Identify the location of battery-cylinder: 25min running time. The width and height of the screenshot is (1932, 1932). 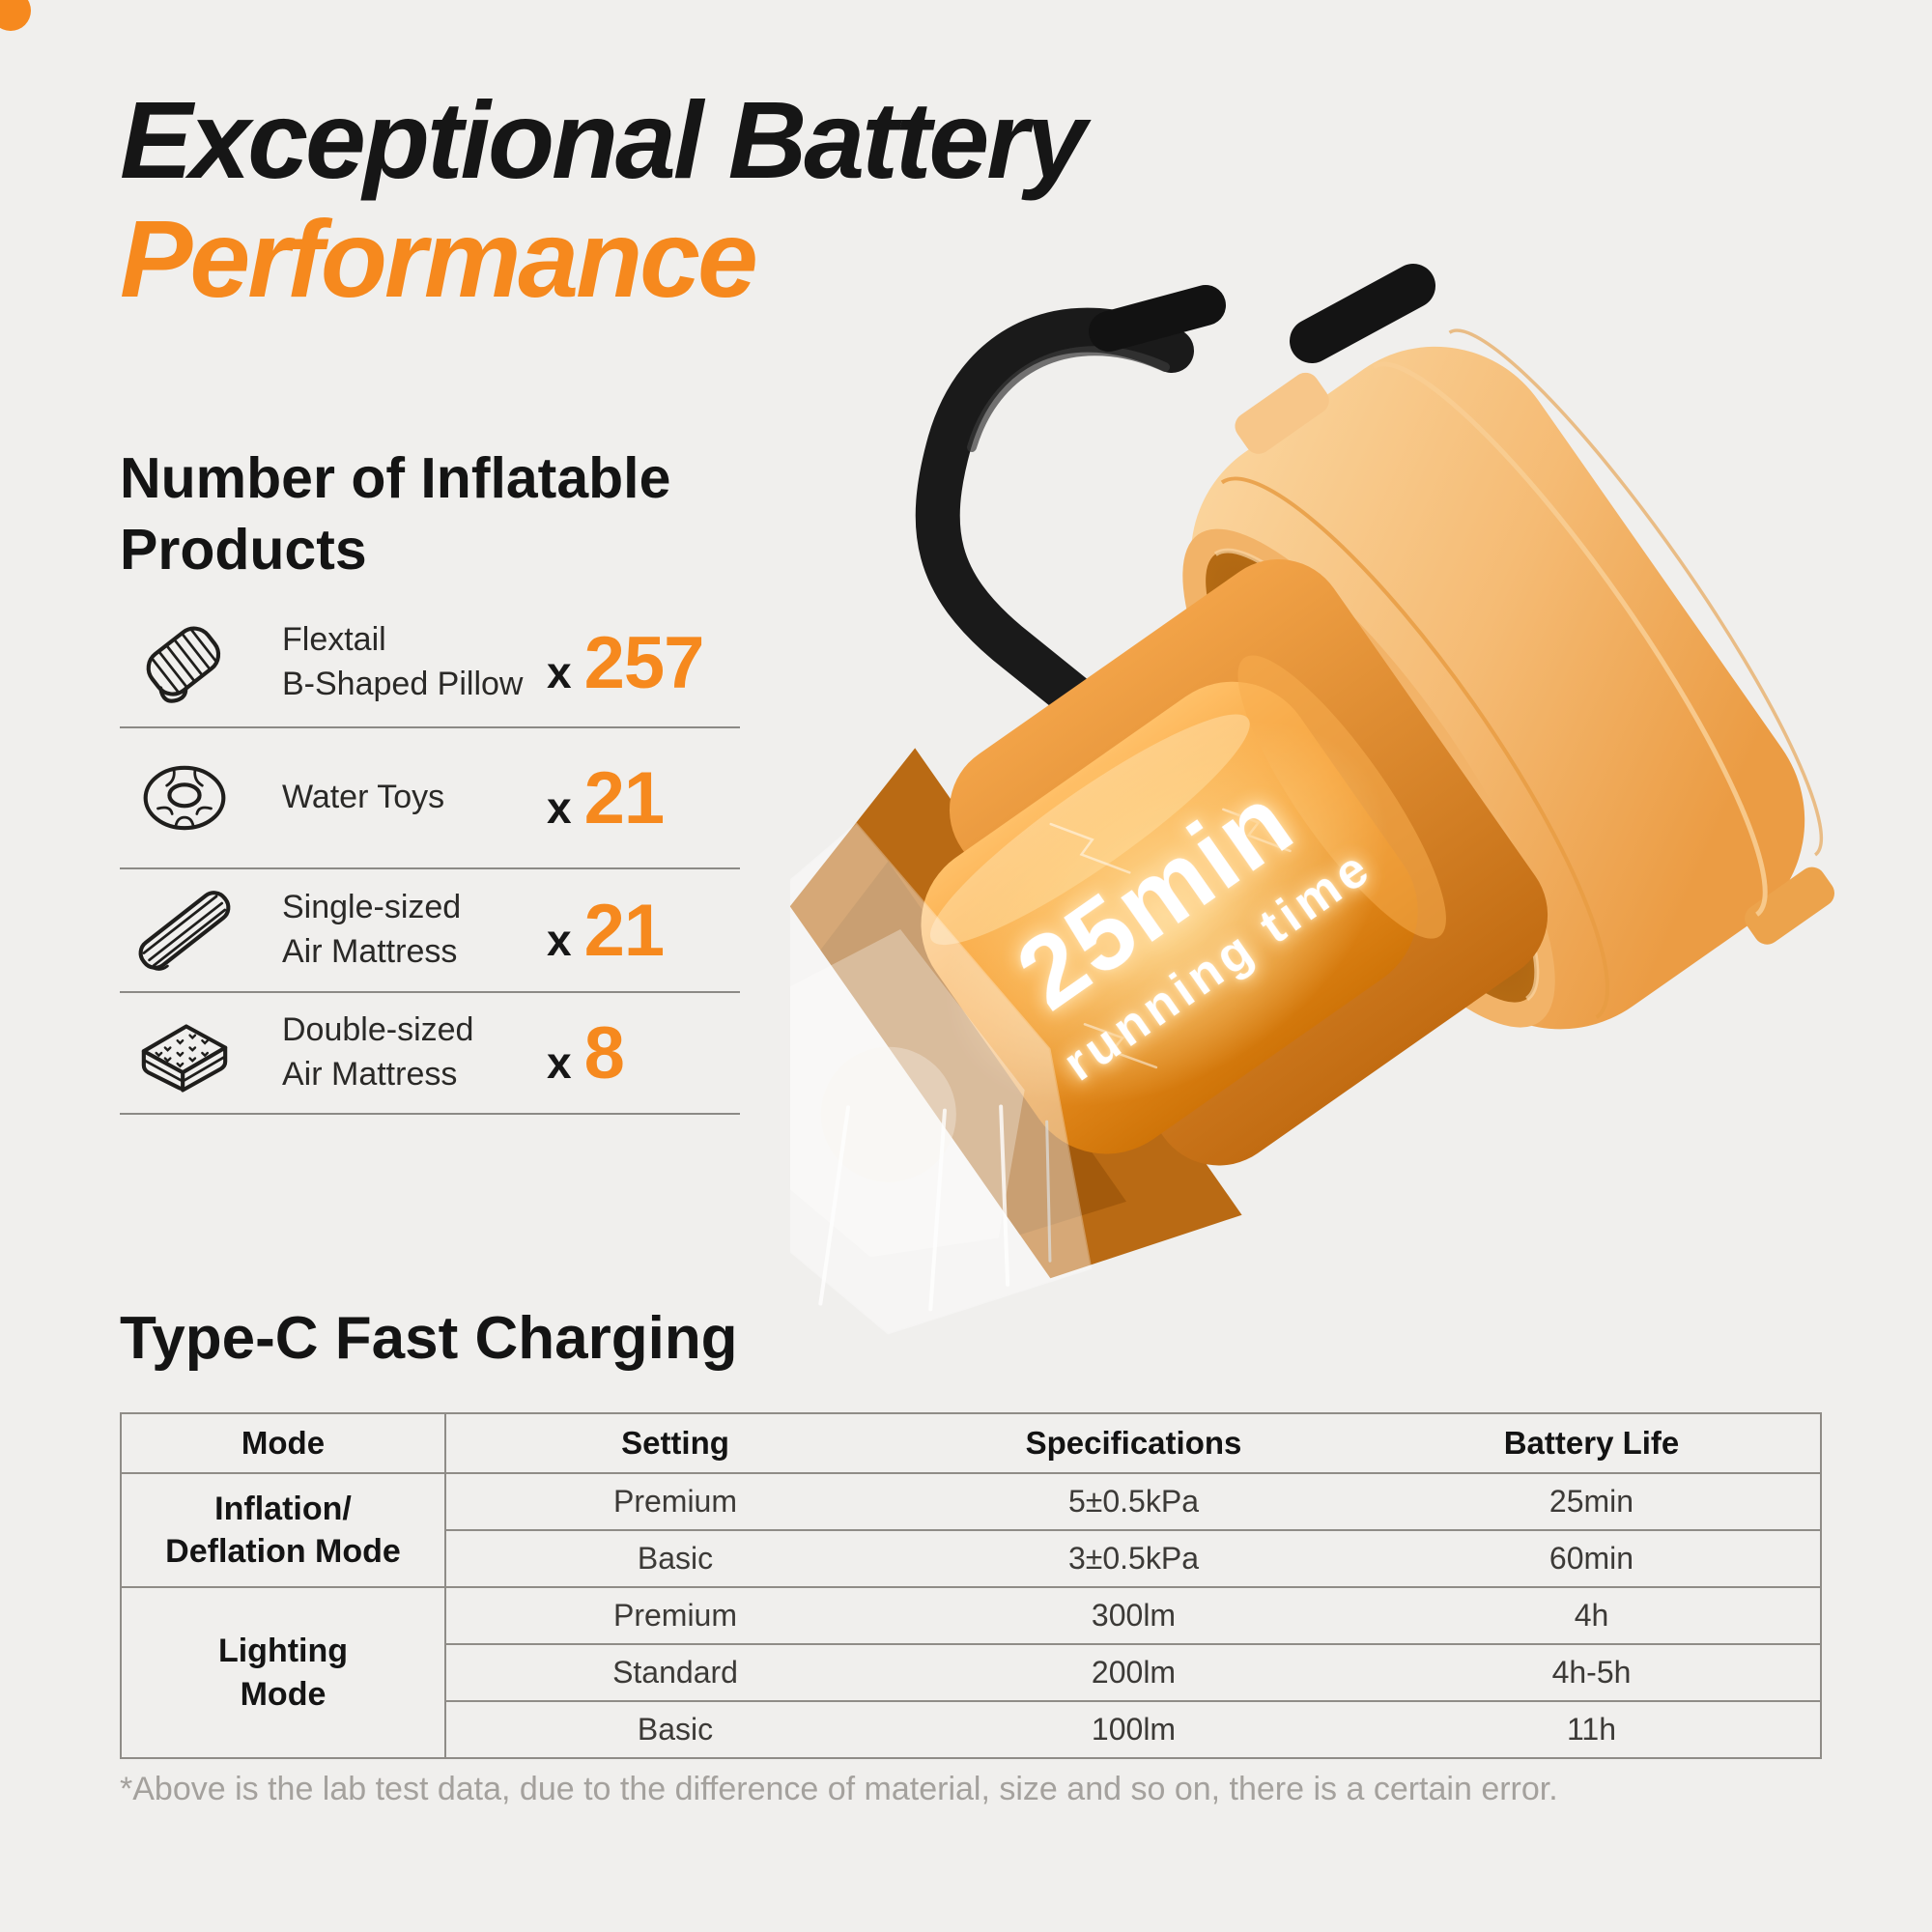
(1183, 904).